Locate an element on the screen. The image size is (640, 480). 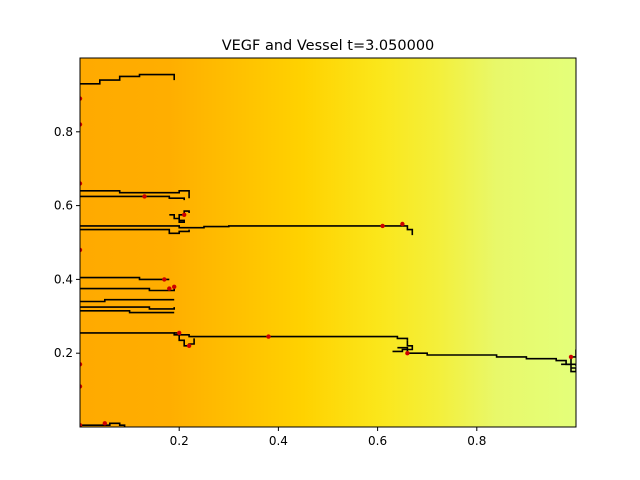
x-tick-label: 0.4 is located at coordinates (278, 441).